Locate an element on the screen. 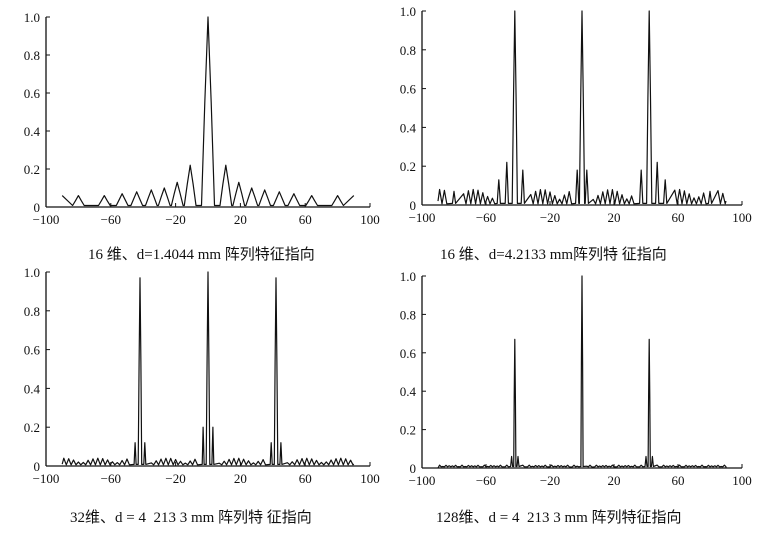 This screenshot has height=550, width=774. caption-panel-1: 16 维、d=1.4044 mm 阵列特征指向 is located at coordinates (201, 255).